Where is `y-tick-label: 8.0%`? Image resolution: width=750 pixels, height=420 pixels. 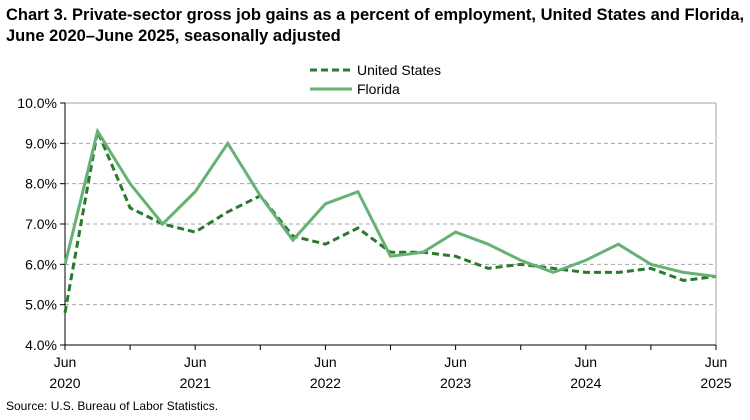
y-tick-label: 8.0% is located at coordinates (41, 184).